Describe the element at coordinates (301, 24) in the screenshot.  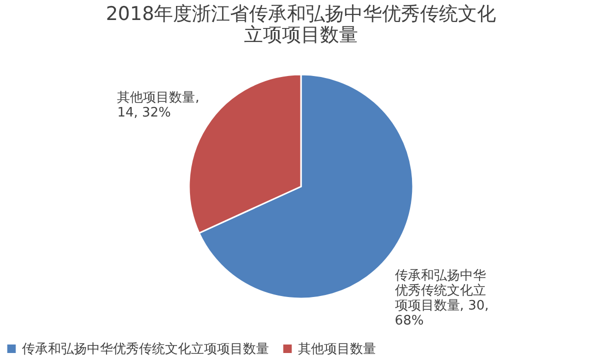
I see `chart-title: 2018年度浙江省传承和弘扬中华优秀传统文化立项项目数量` at that location.